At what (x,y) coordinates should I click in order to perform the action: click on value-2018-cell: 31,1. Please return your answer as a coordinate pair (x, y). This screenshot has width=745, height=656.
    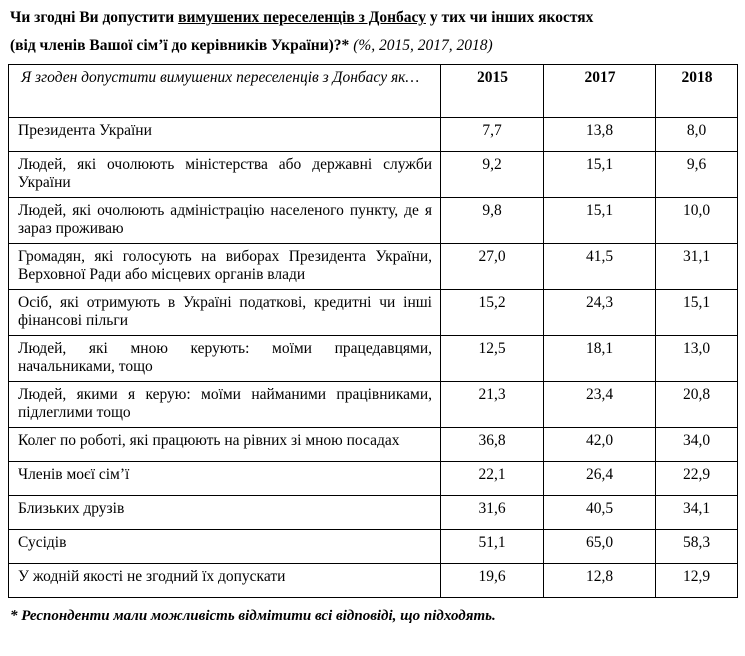
    Looking at the image, I should click on (696, 266).